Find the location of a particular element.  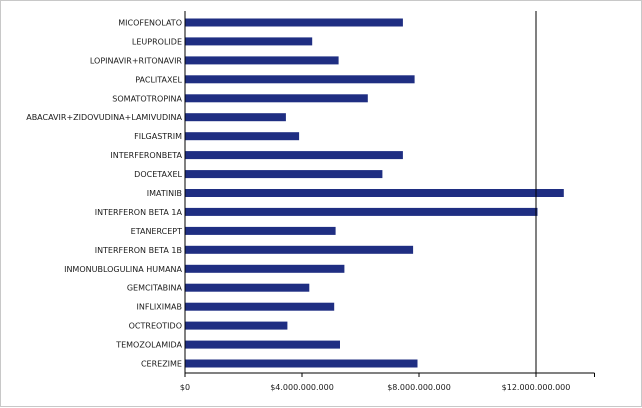

x-tick-label: $8.000.000.000 is located at coordinates (419, 387).